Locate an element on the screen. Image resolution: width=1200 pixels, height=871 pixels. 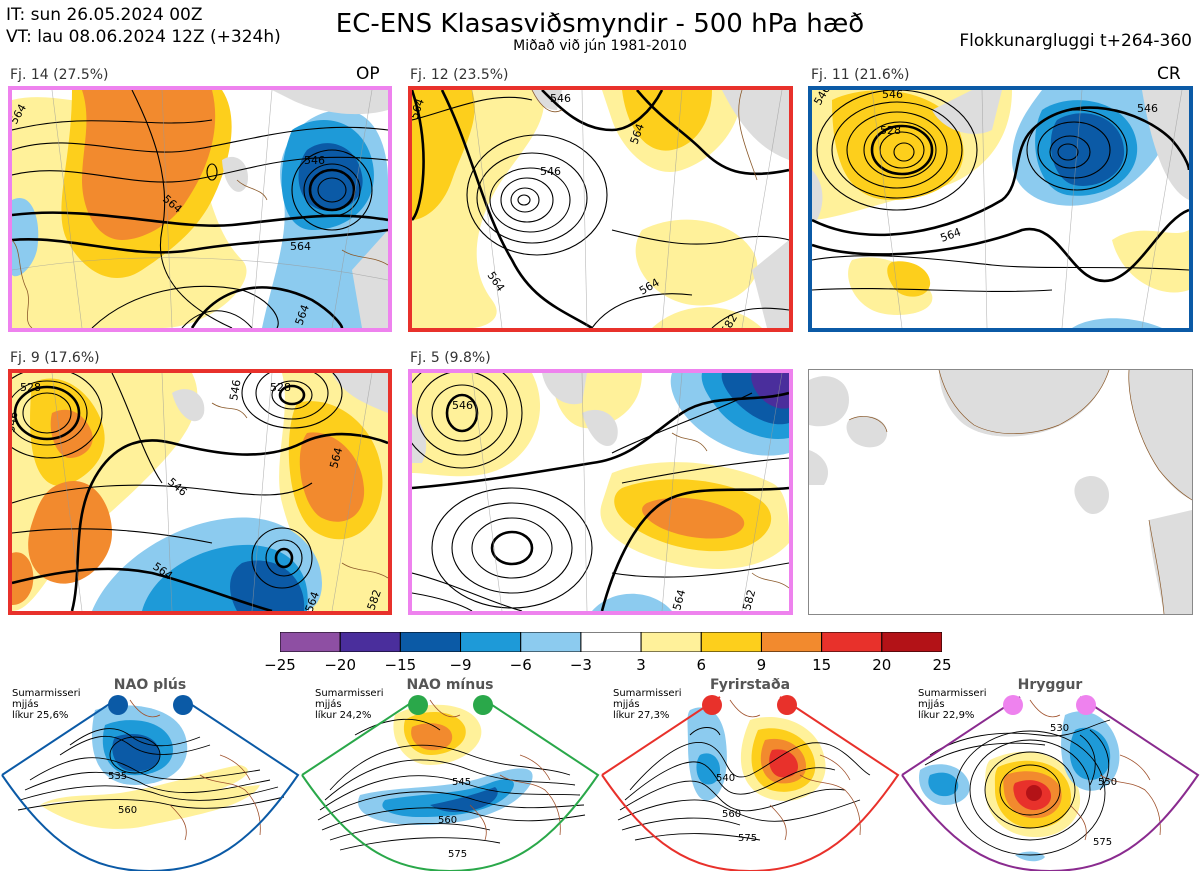
cluster-map-1-graphic: 546 564 564 564 564 is located at coordinates (200, 209).